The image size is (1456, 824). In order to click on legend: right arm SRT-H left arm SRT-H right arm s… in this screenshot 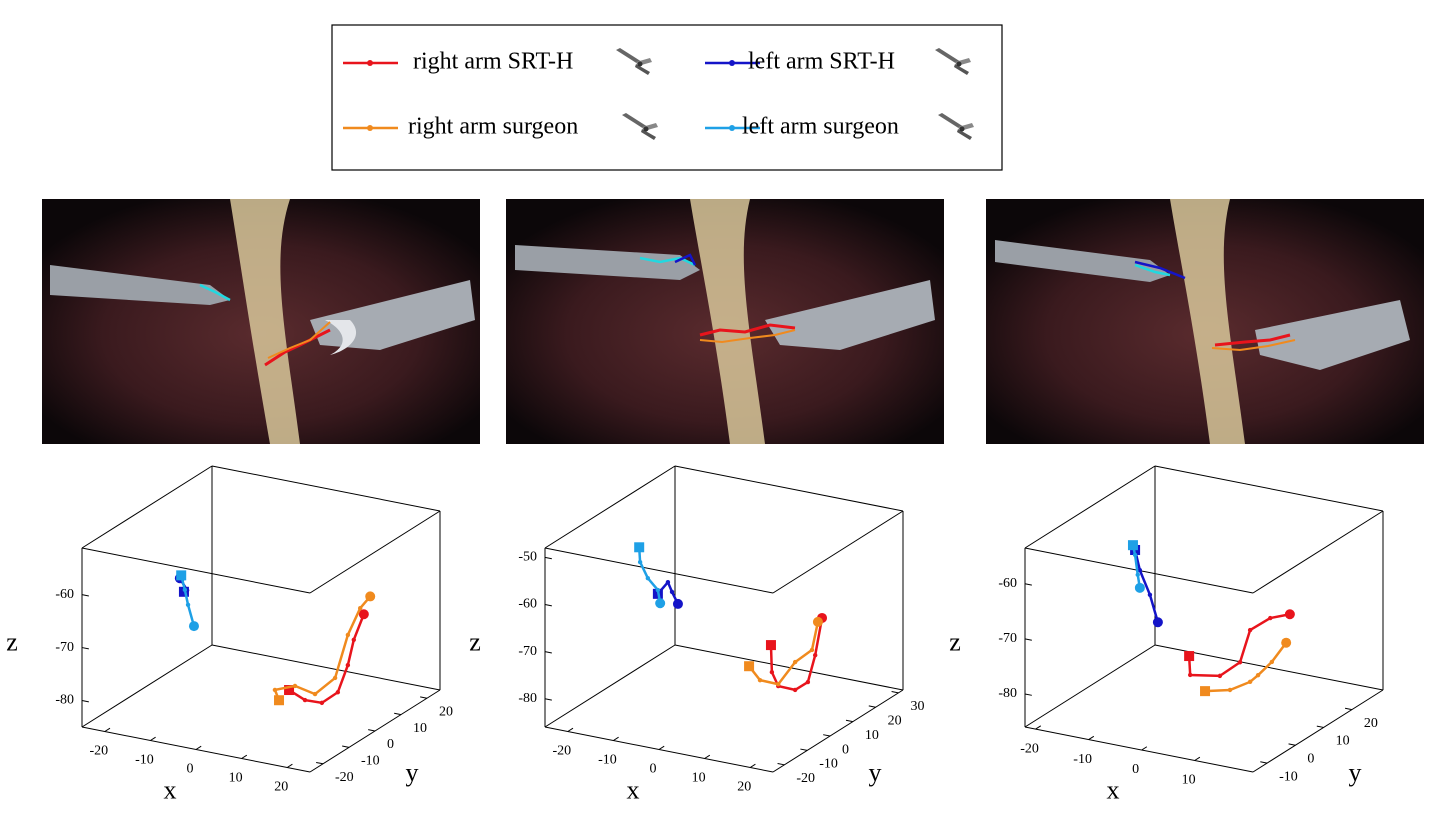, I will do `click(667, 97)`.